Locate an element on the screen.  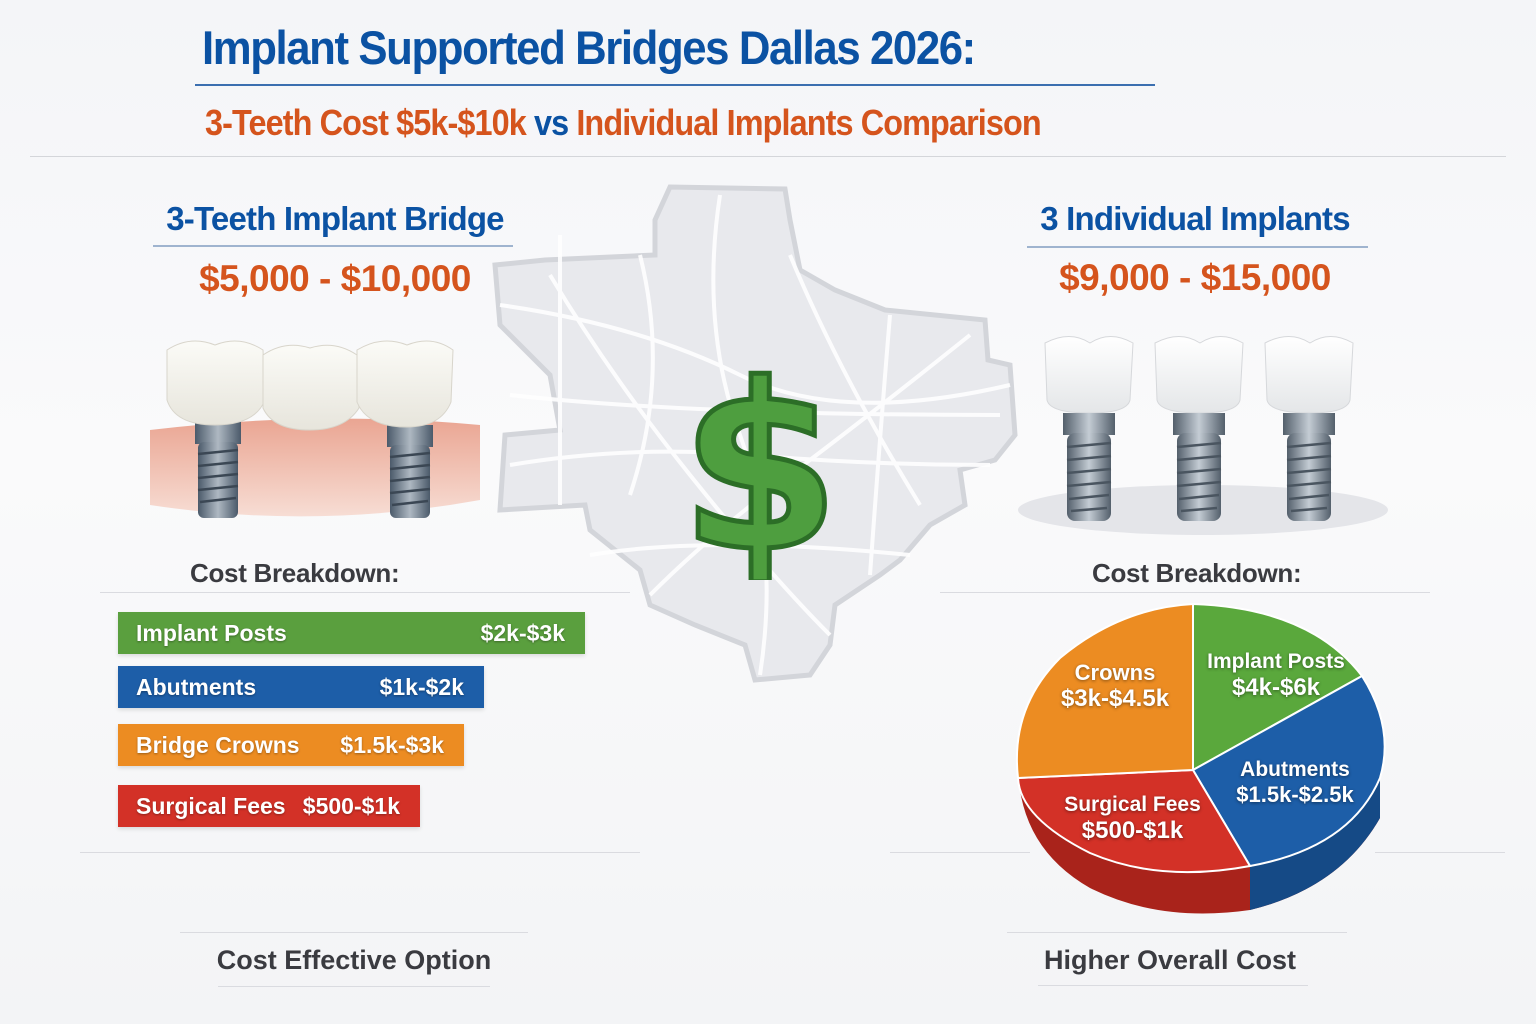
dollar-sign-icon: $ is located at coordinates (759, 470).